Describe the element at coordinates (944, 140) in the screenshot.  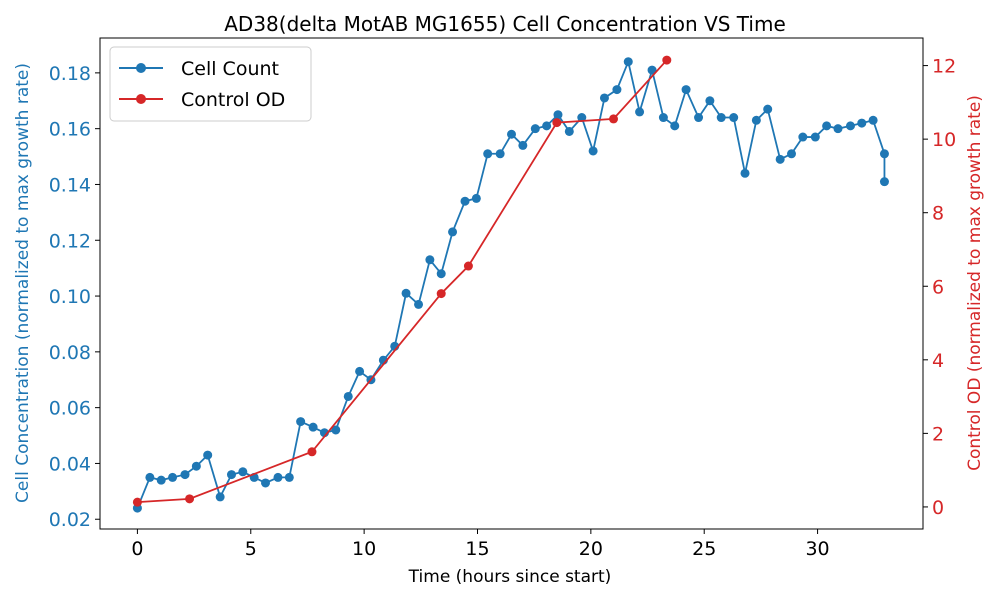
I see `y-tick-label-right: 10` at that location.